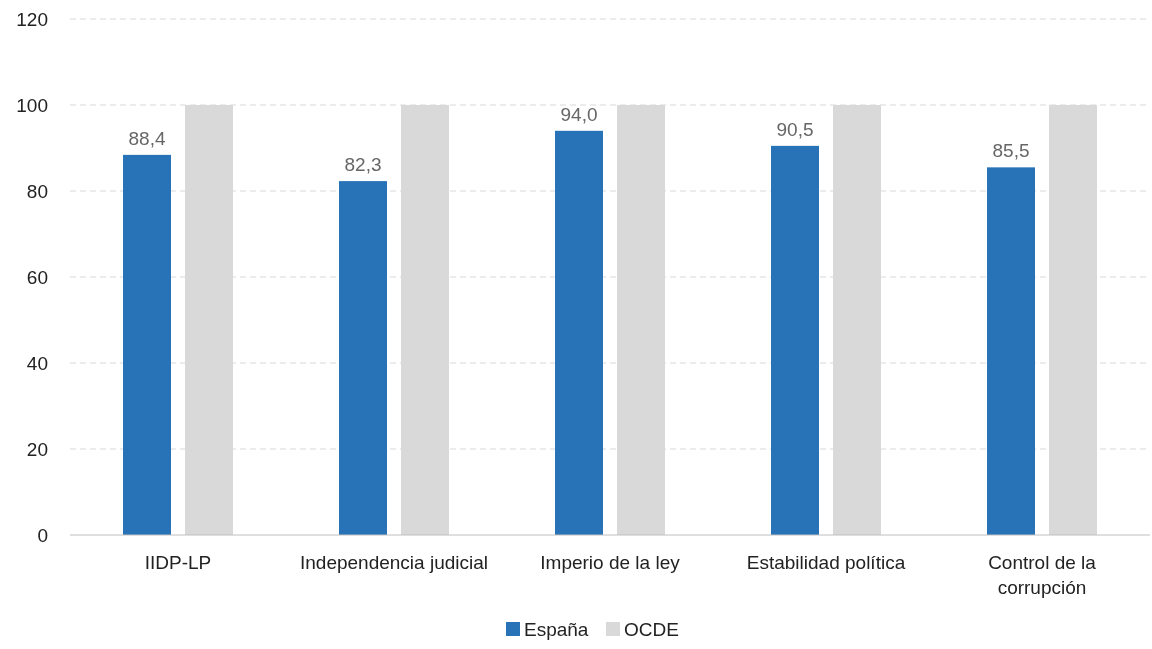 The image size is (1152, 649). What do you see at coordinates (556, 629) in the screenshot?
I see `legend-label: España` at bounding box center [556, 629].